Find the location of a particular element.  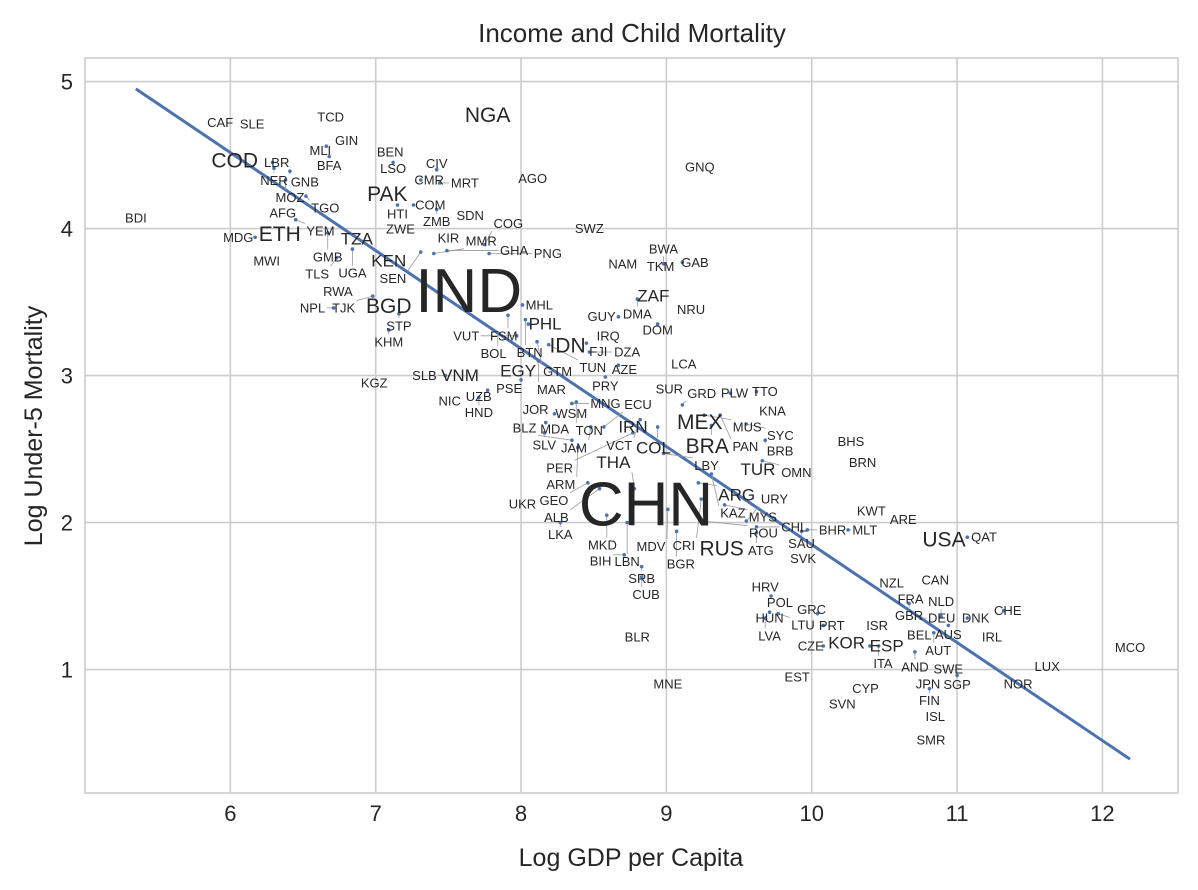

point-label-tcd: TCD is located at coordinates (330, 116).